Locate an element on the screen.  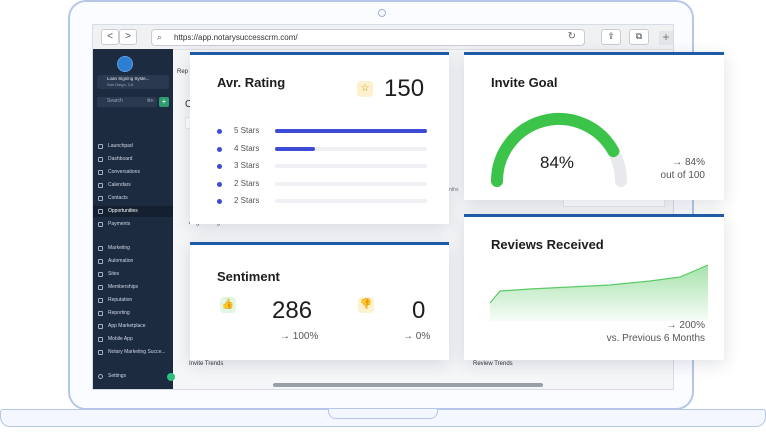
sidebar-item-settings: Settings is located at coordinates (133, 376).